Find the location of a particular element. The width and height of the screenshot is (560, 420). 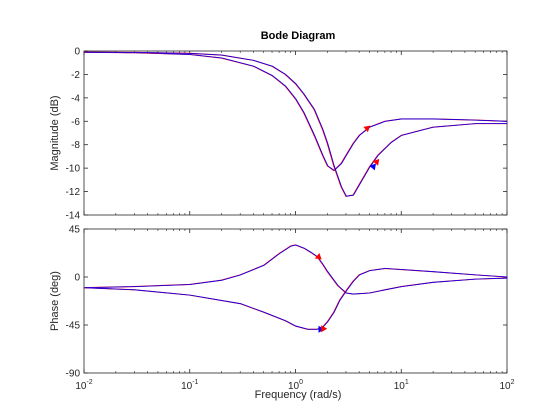

magnitude-arrow-blue is located at coordinates (372, 167).